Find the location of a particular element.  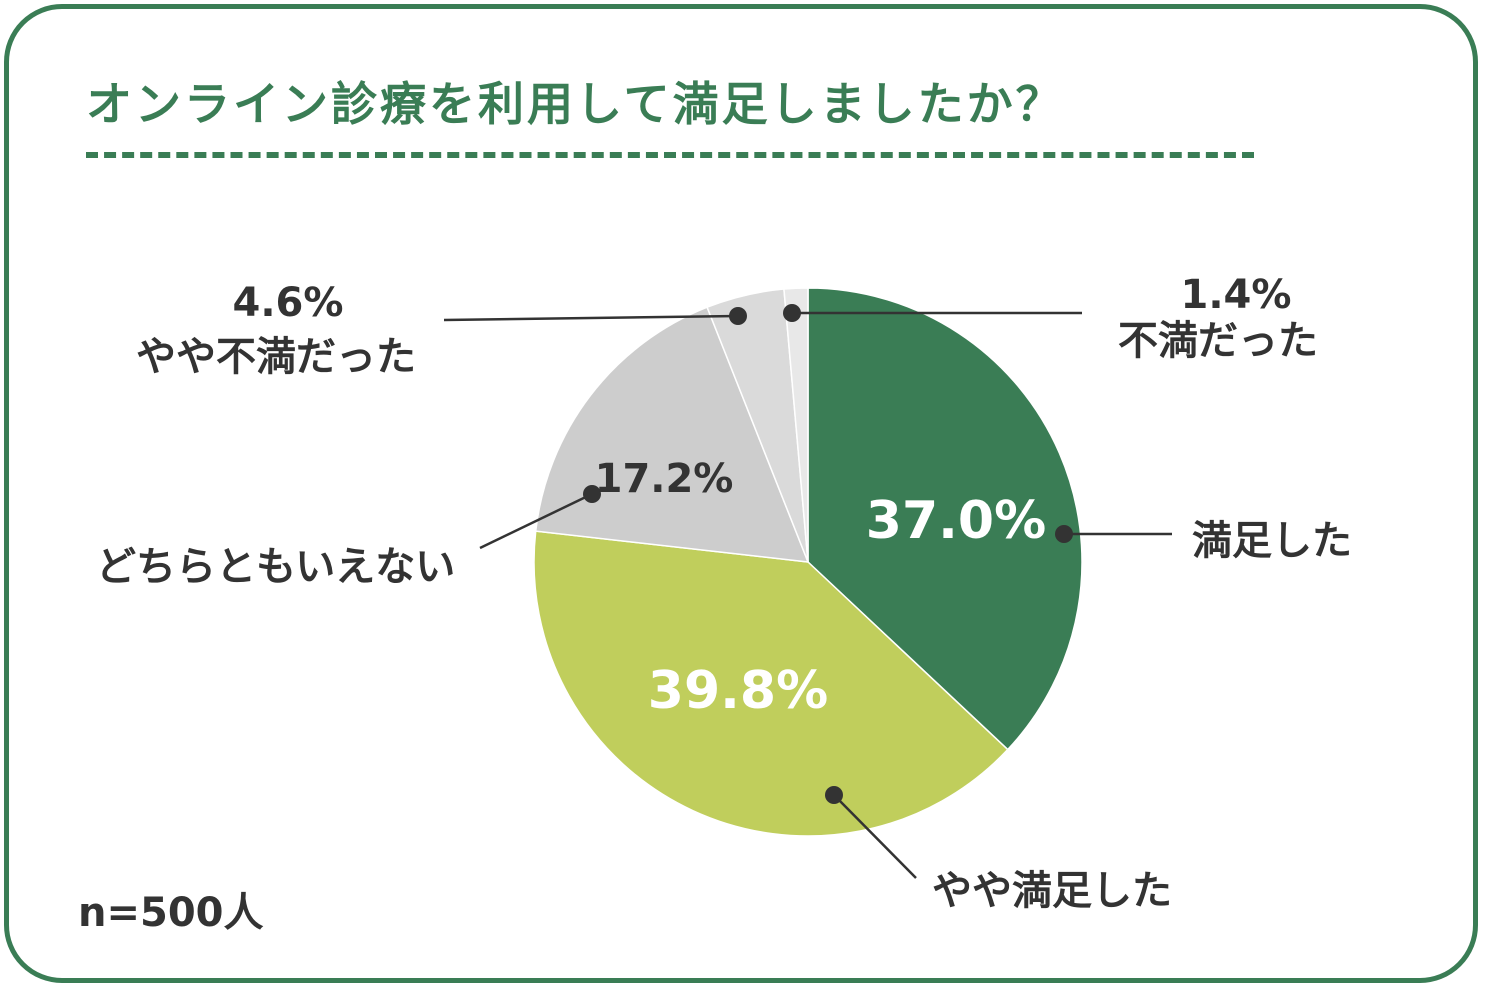

slice-1-callout-dot is located at coordinates (1064, 534).